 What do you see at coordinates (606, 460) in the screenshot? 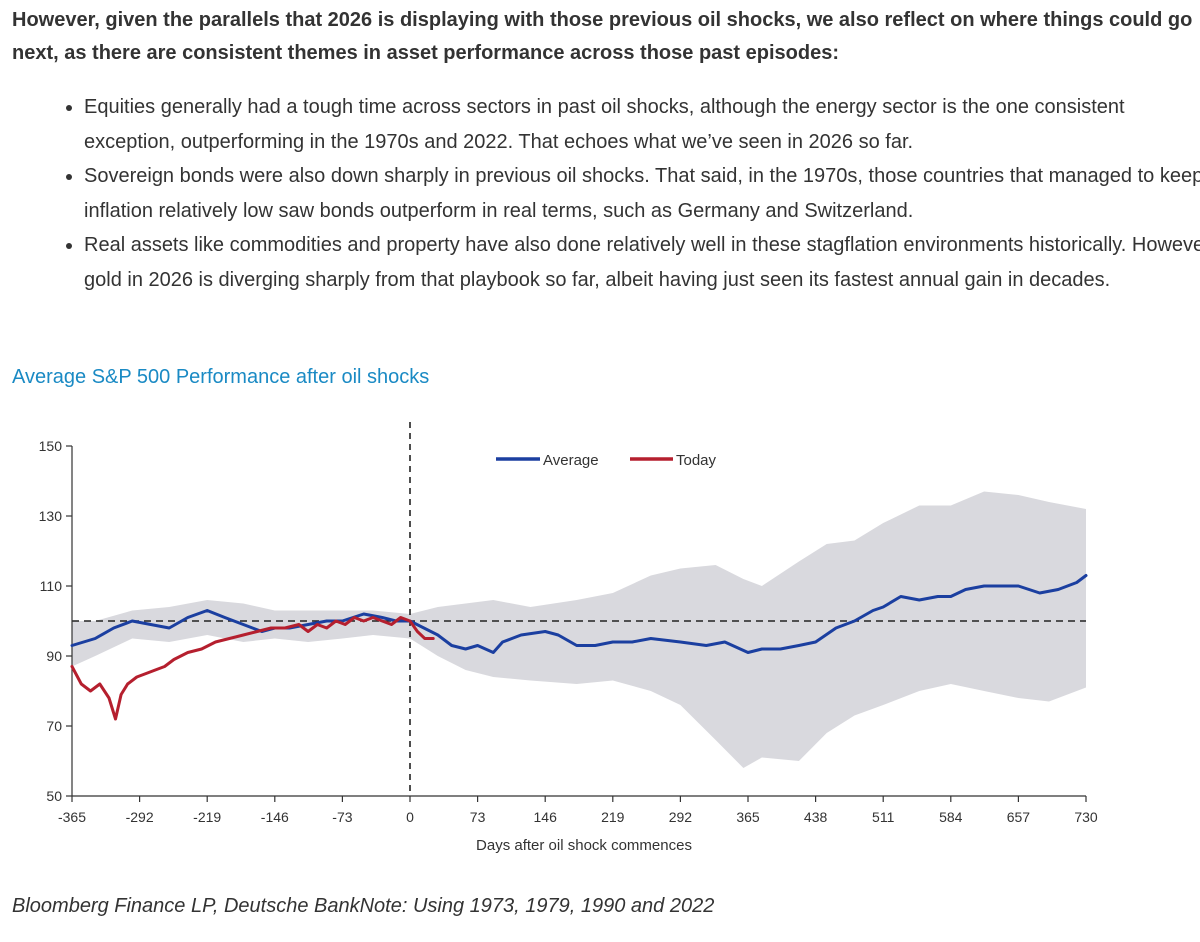
I see `legend: Average Today` at bounding box center [606, 460].